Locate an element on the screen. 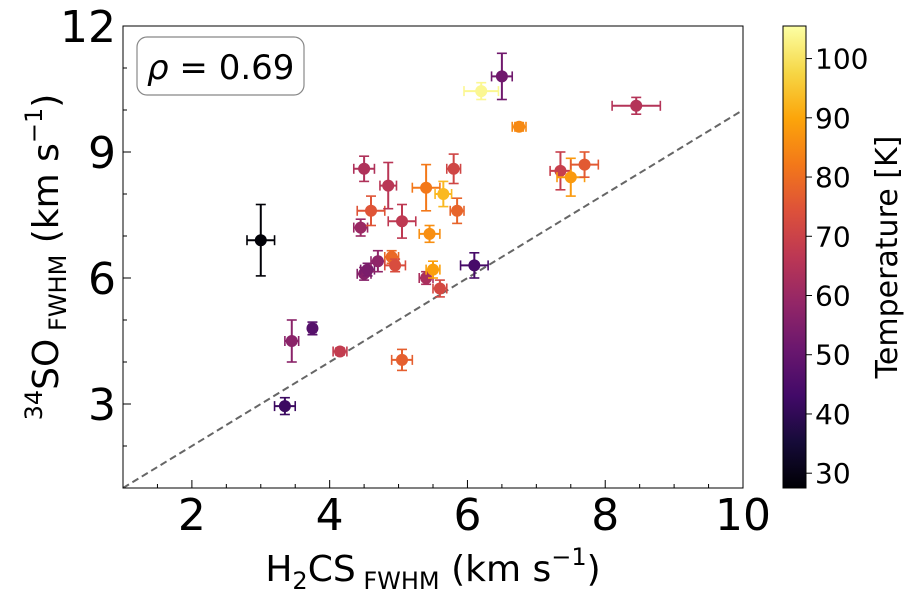  colorbar-tick-label: 100 is located at coordinates (841, 59).